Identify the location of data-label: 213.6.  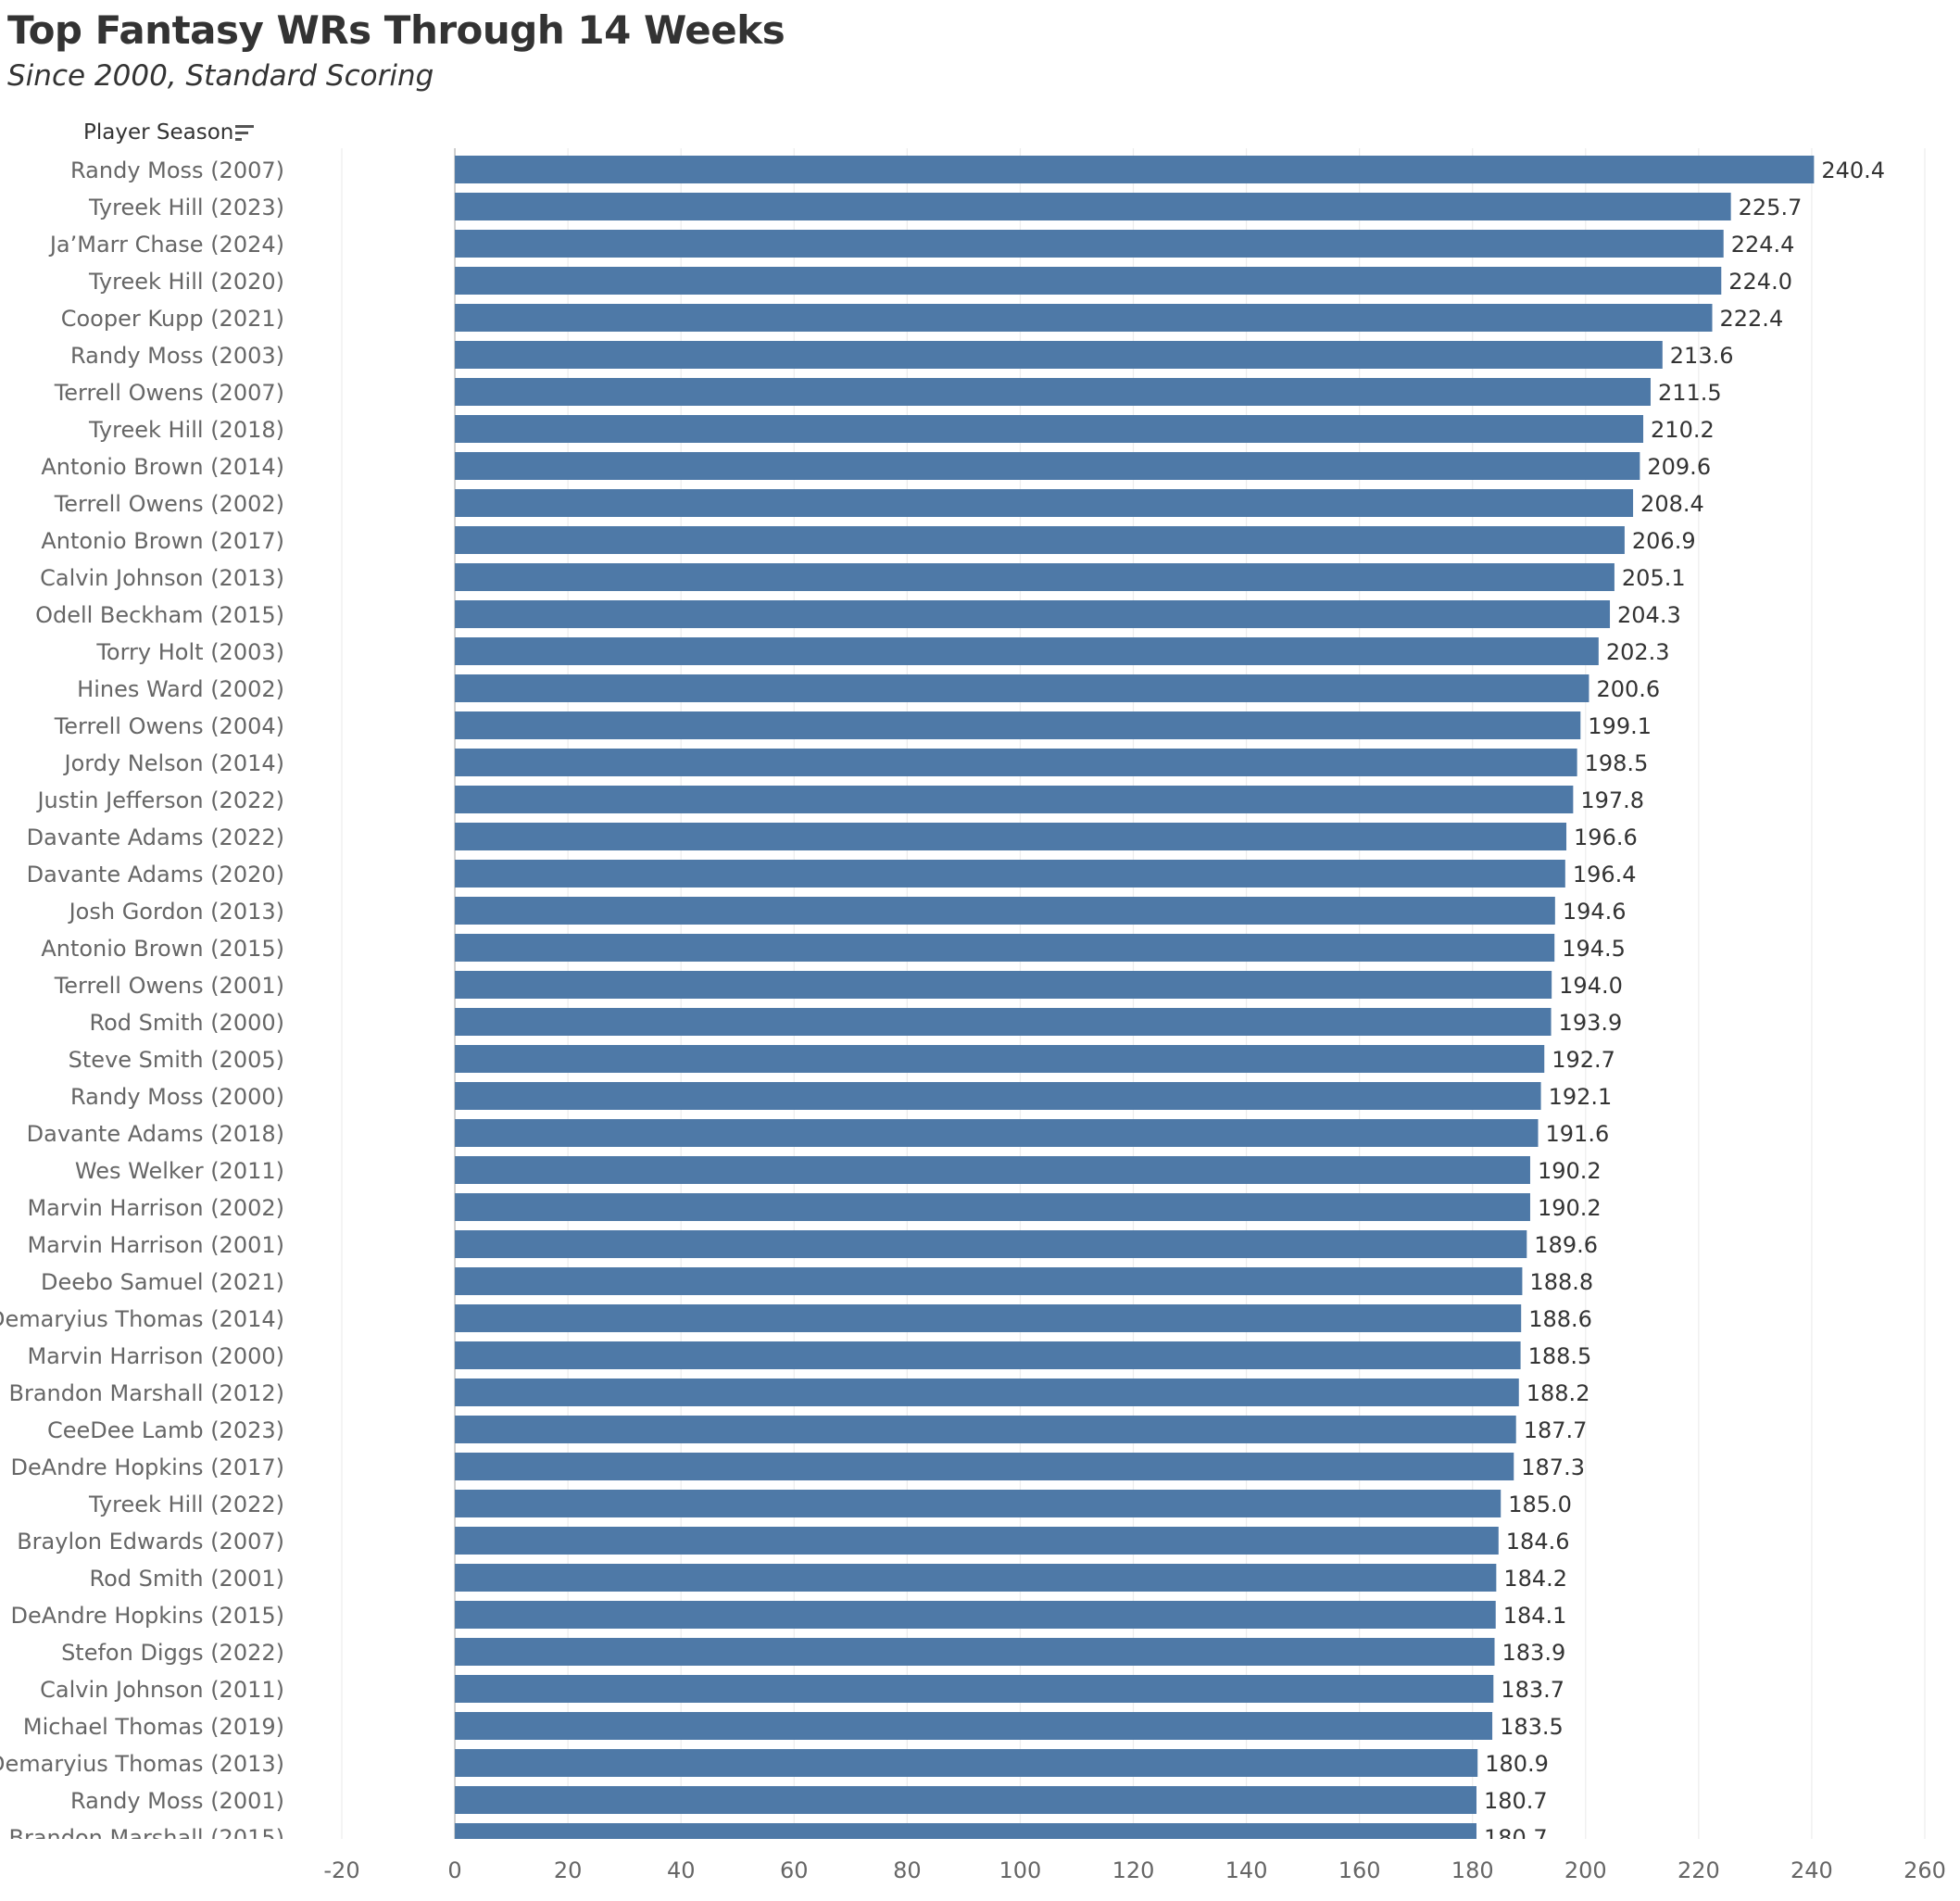
(1702, 356).